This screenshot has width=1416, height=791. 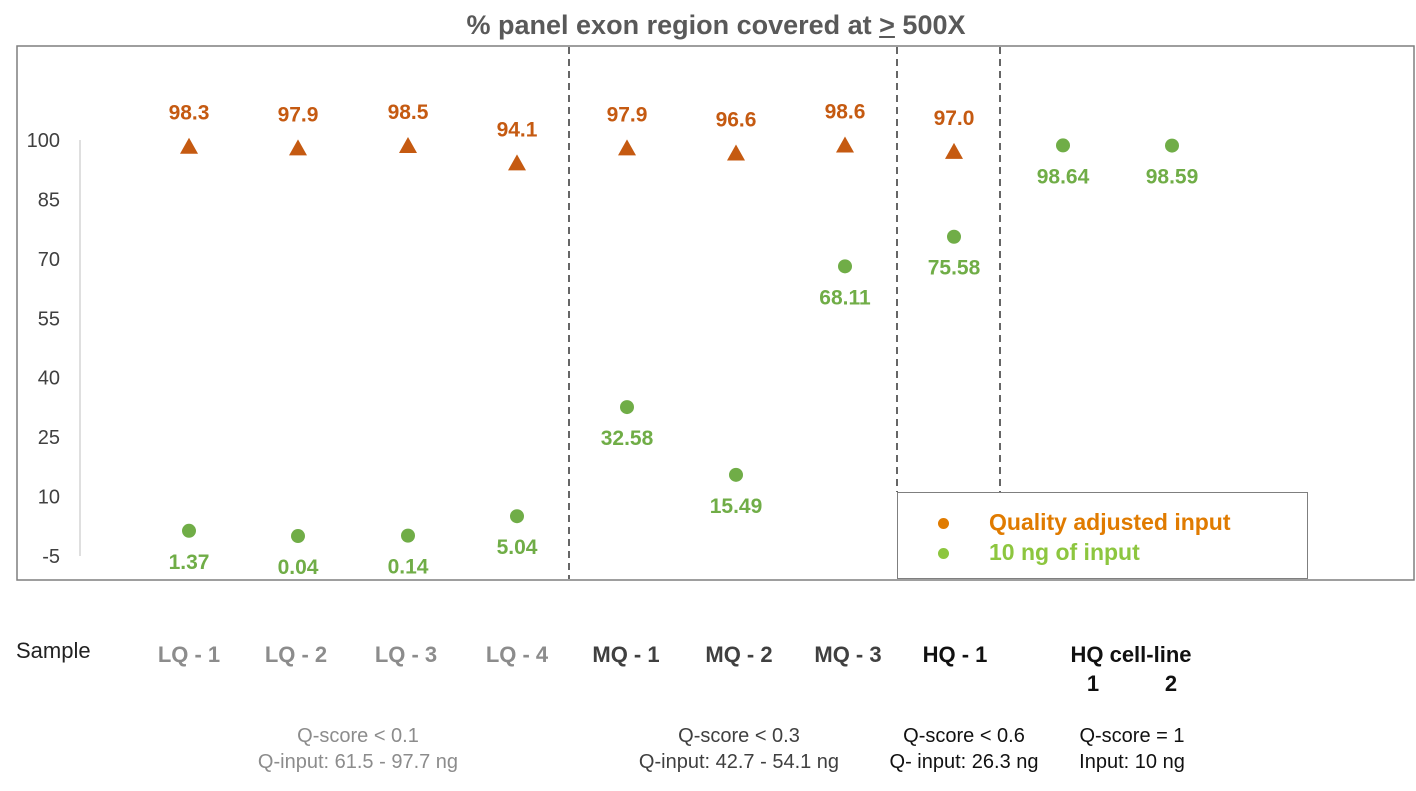 What do you see at coordinates (736, 506) in the screenshot?
I see `ten-ng-data-label: 15.49` at bounding box center [736, 506].